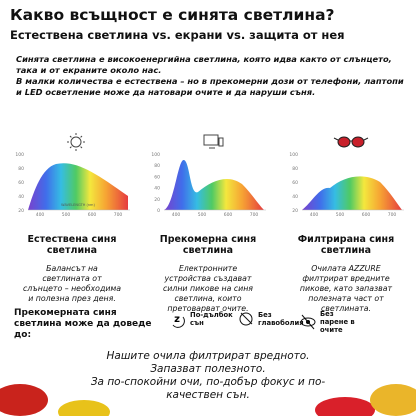 This screenshot has width=416, height=416. I want to click on spectrum-chart: 100 80 60 40 20 0 400 500 600 700, so click(208, 175).